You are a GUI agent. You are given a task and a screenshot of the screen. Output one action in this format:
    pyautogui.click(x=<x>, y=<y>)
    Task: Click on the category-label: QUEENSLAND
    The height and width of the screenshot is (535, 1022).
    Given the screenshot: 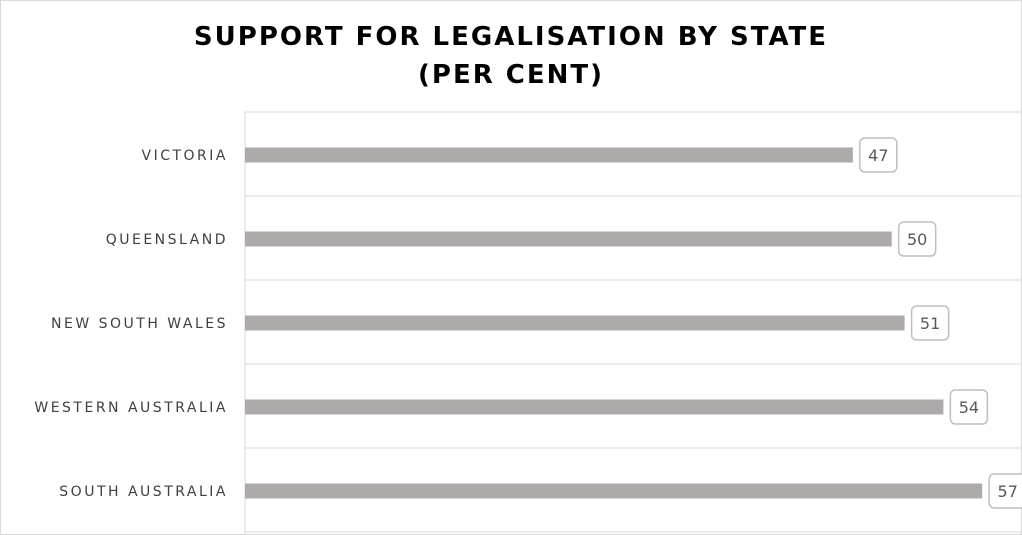 What is the action you would take?
    pyautogui.click(x=167, y=240)
    